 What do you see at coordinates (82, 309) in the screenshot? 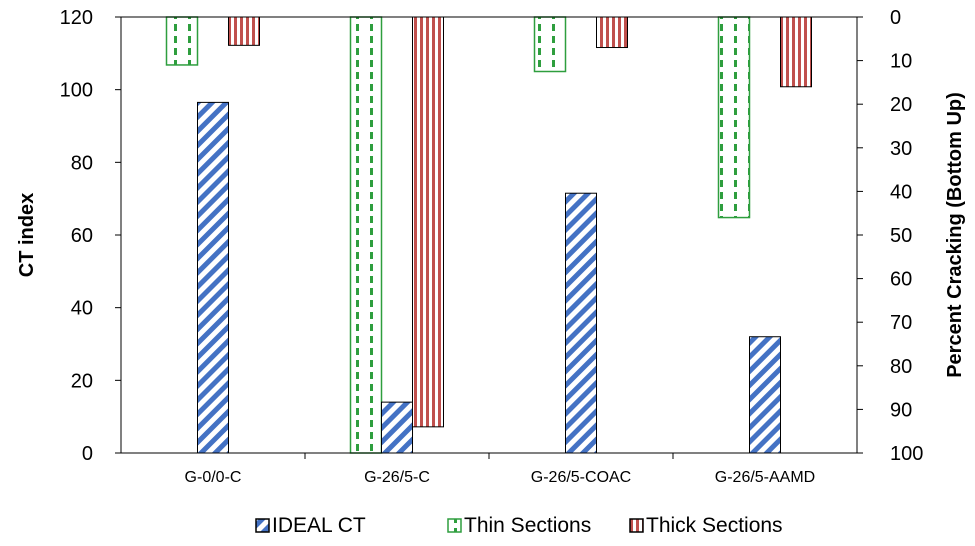
I see `left-tick-label: 40` at bounding box center [82, 309].